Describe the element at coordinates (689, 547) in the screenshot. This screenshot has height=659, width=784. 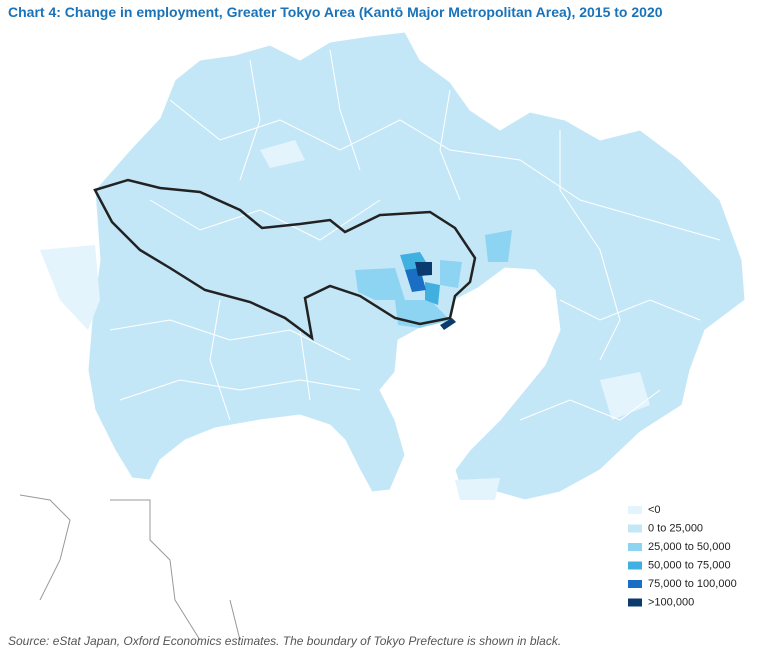
I see `legend-label: 25,000 to 50,000` at that location.